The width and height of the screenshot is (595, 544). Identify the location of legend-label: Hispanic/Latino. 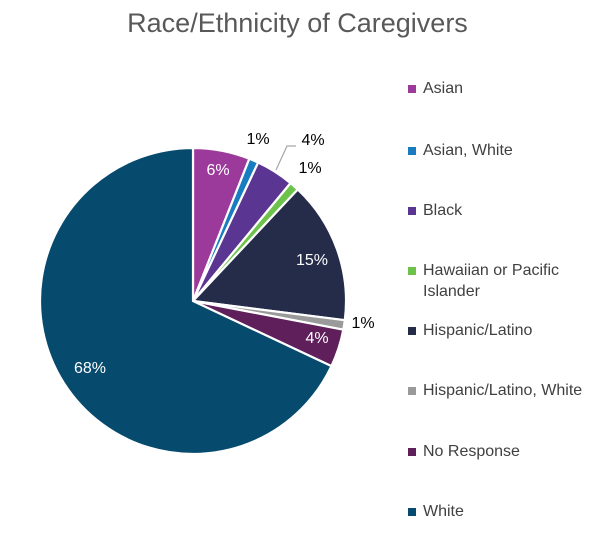
(478, 330).